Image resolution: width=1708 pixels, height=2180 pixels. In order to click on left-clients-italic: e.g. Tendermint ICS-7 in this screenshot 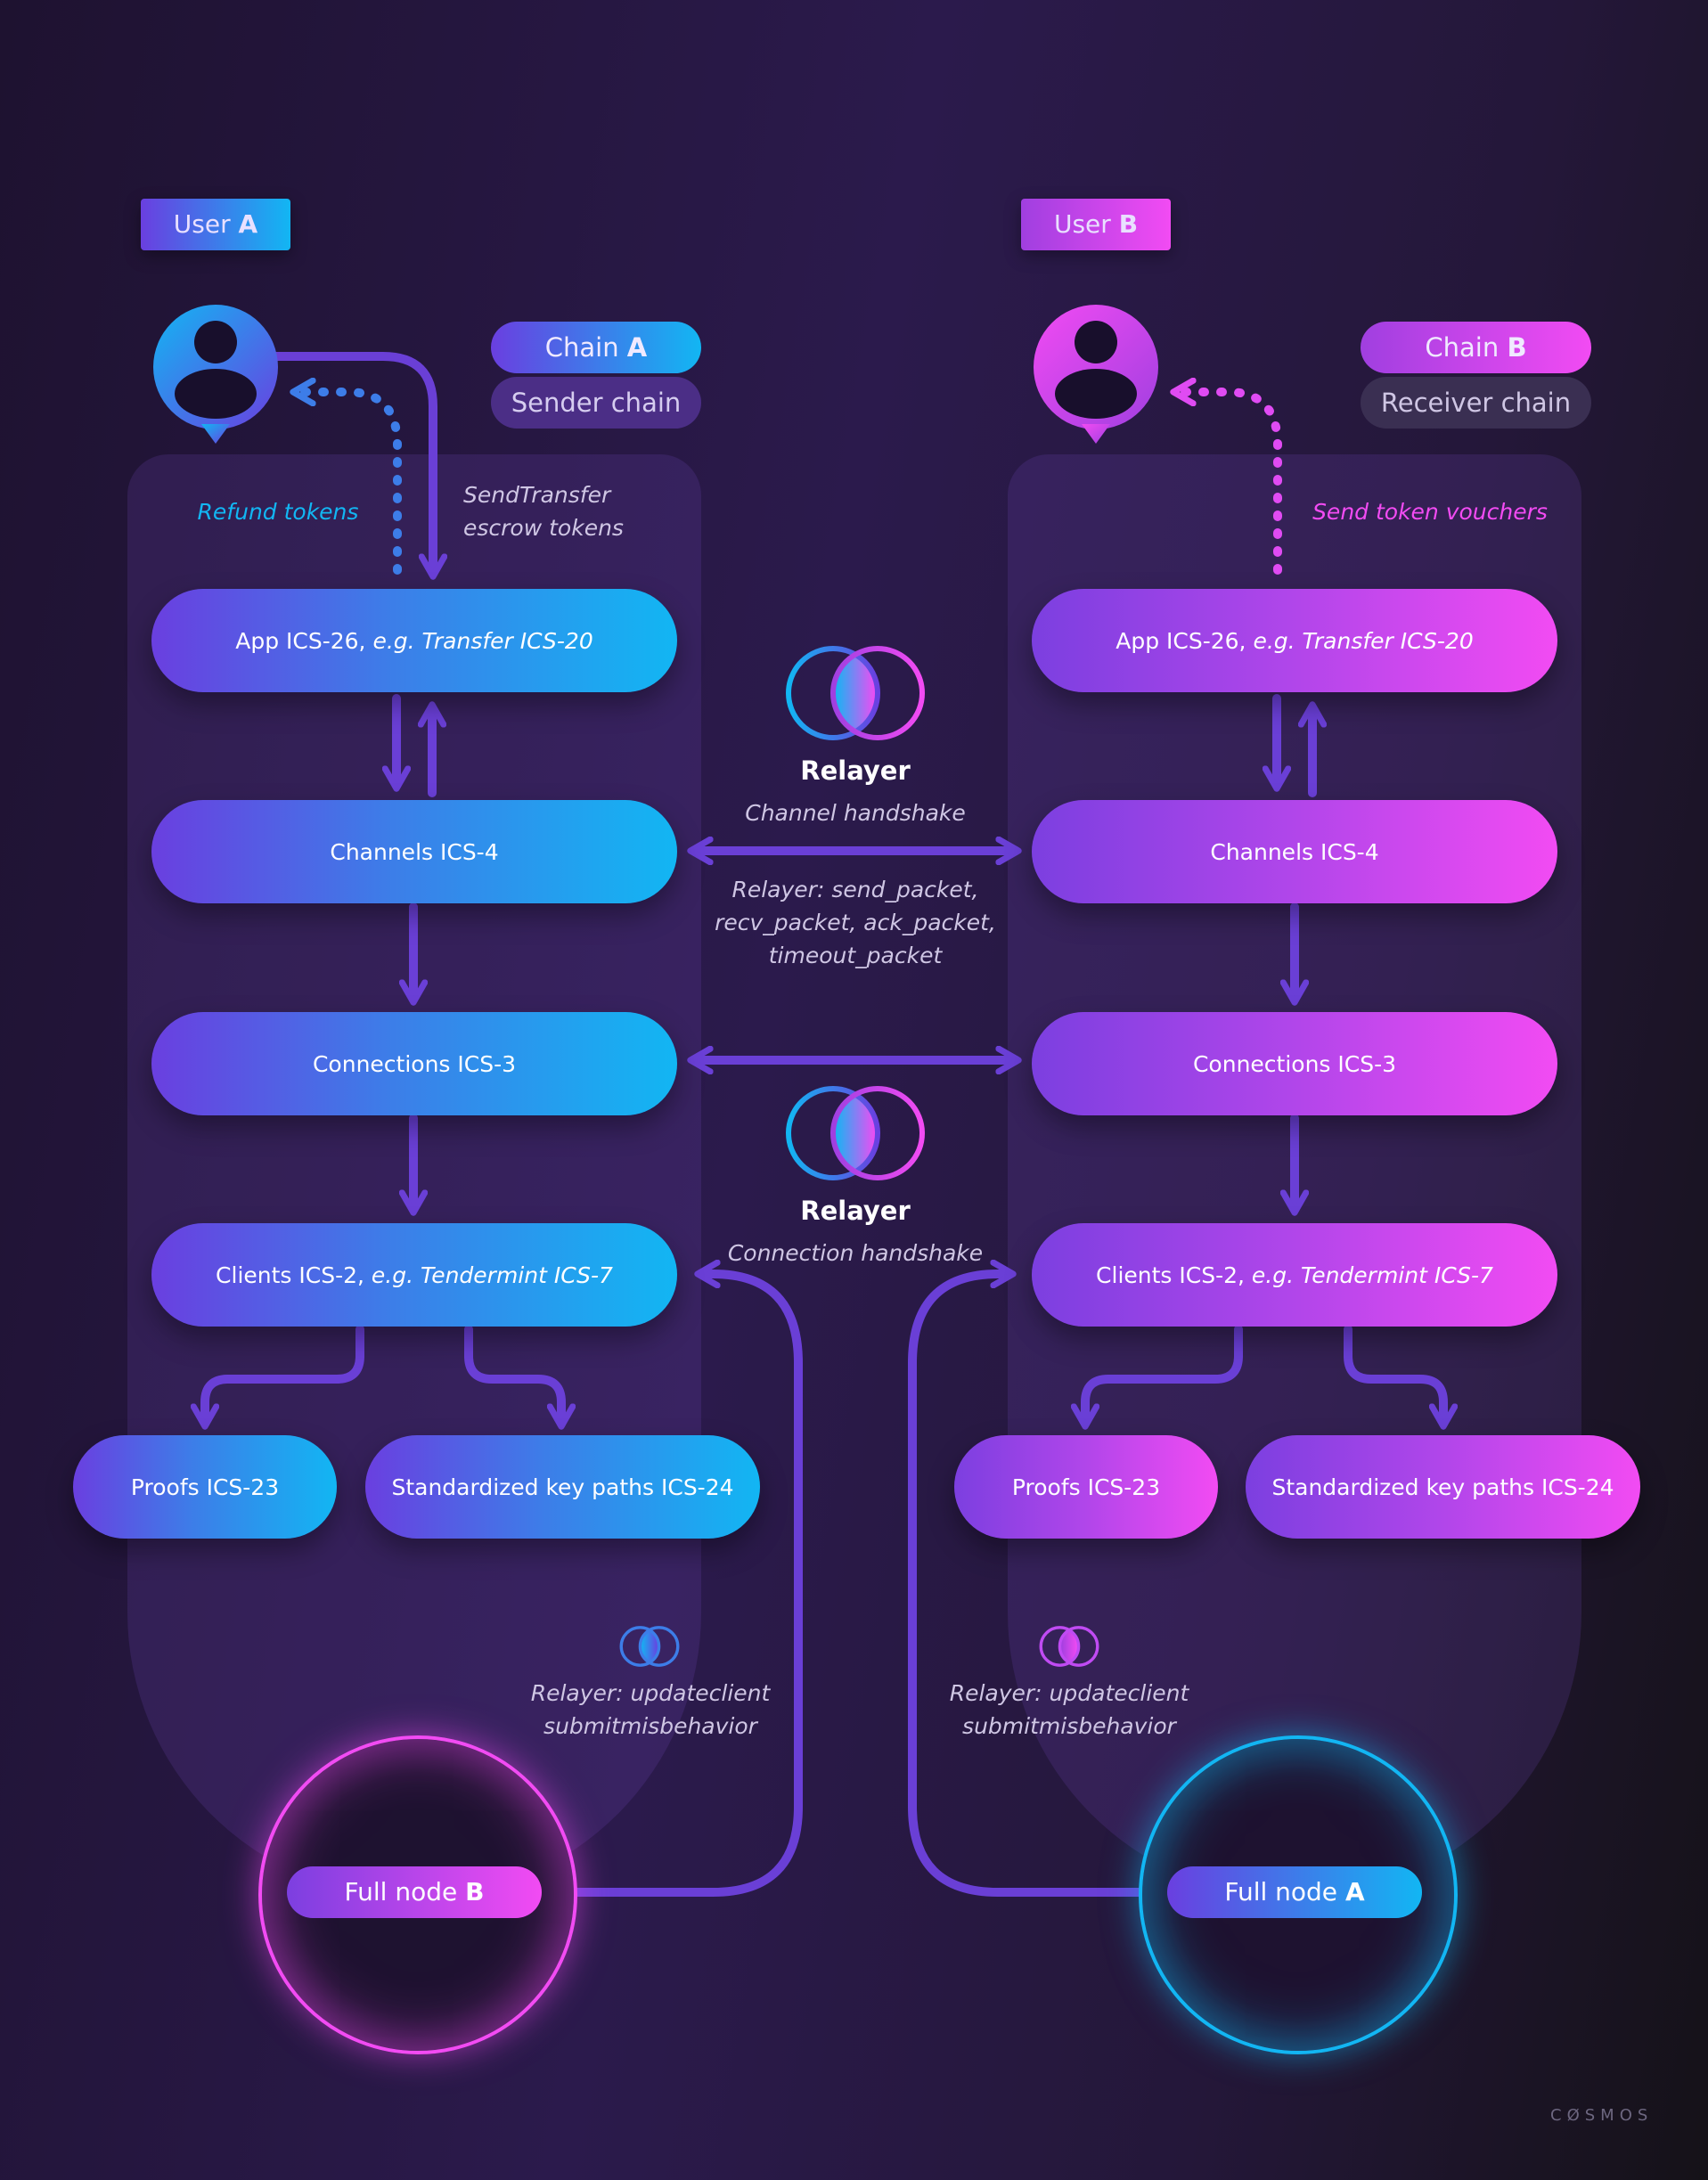, I will do `click(492, 1275)`.